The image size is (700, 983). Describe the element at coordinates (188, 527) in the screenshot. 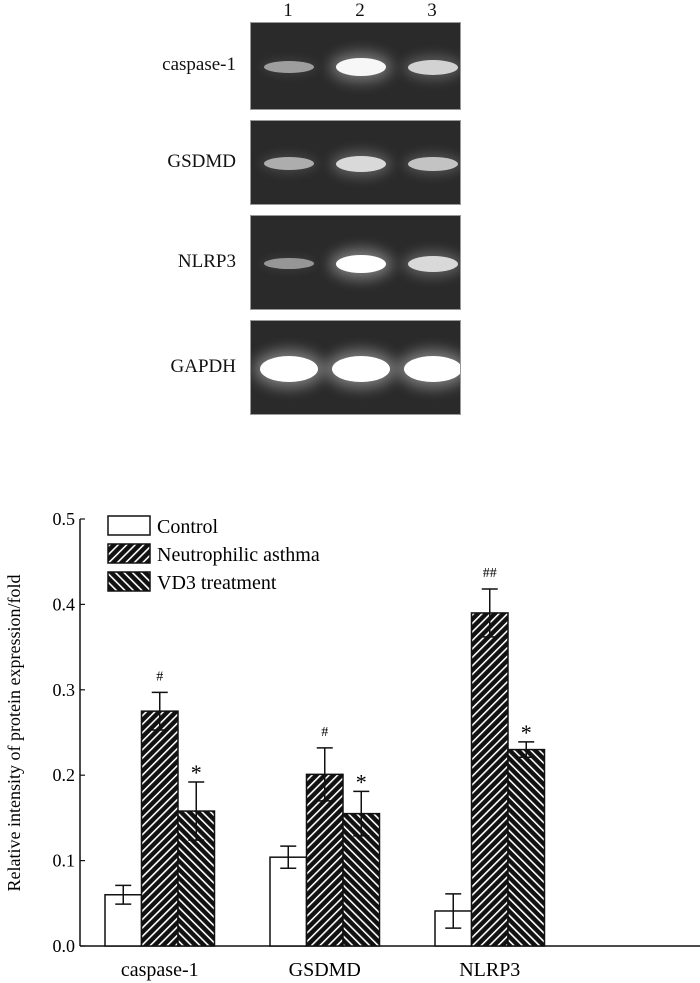

I see `legend-label: Control` at that location.